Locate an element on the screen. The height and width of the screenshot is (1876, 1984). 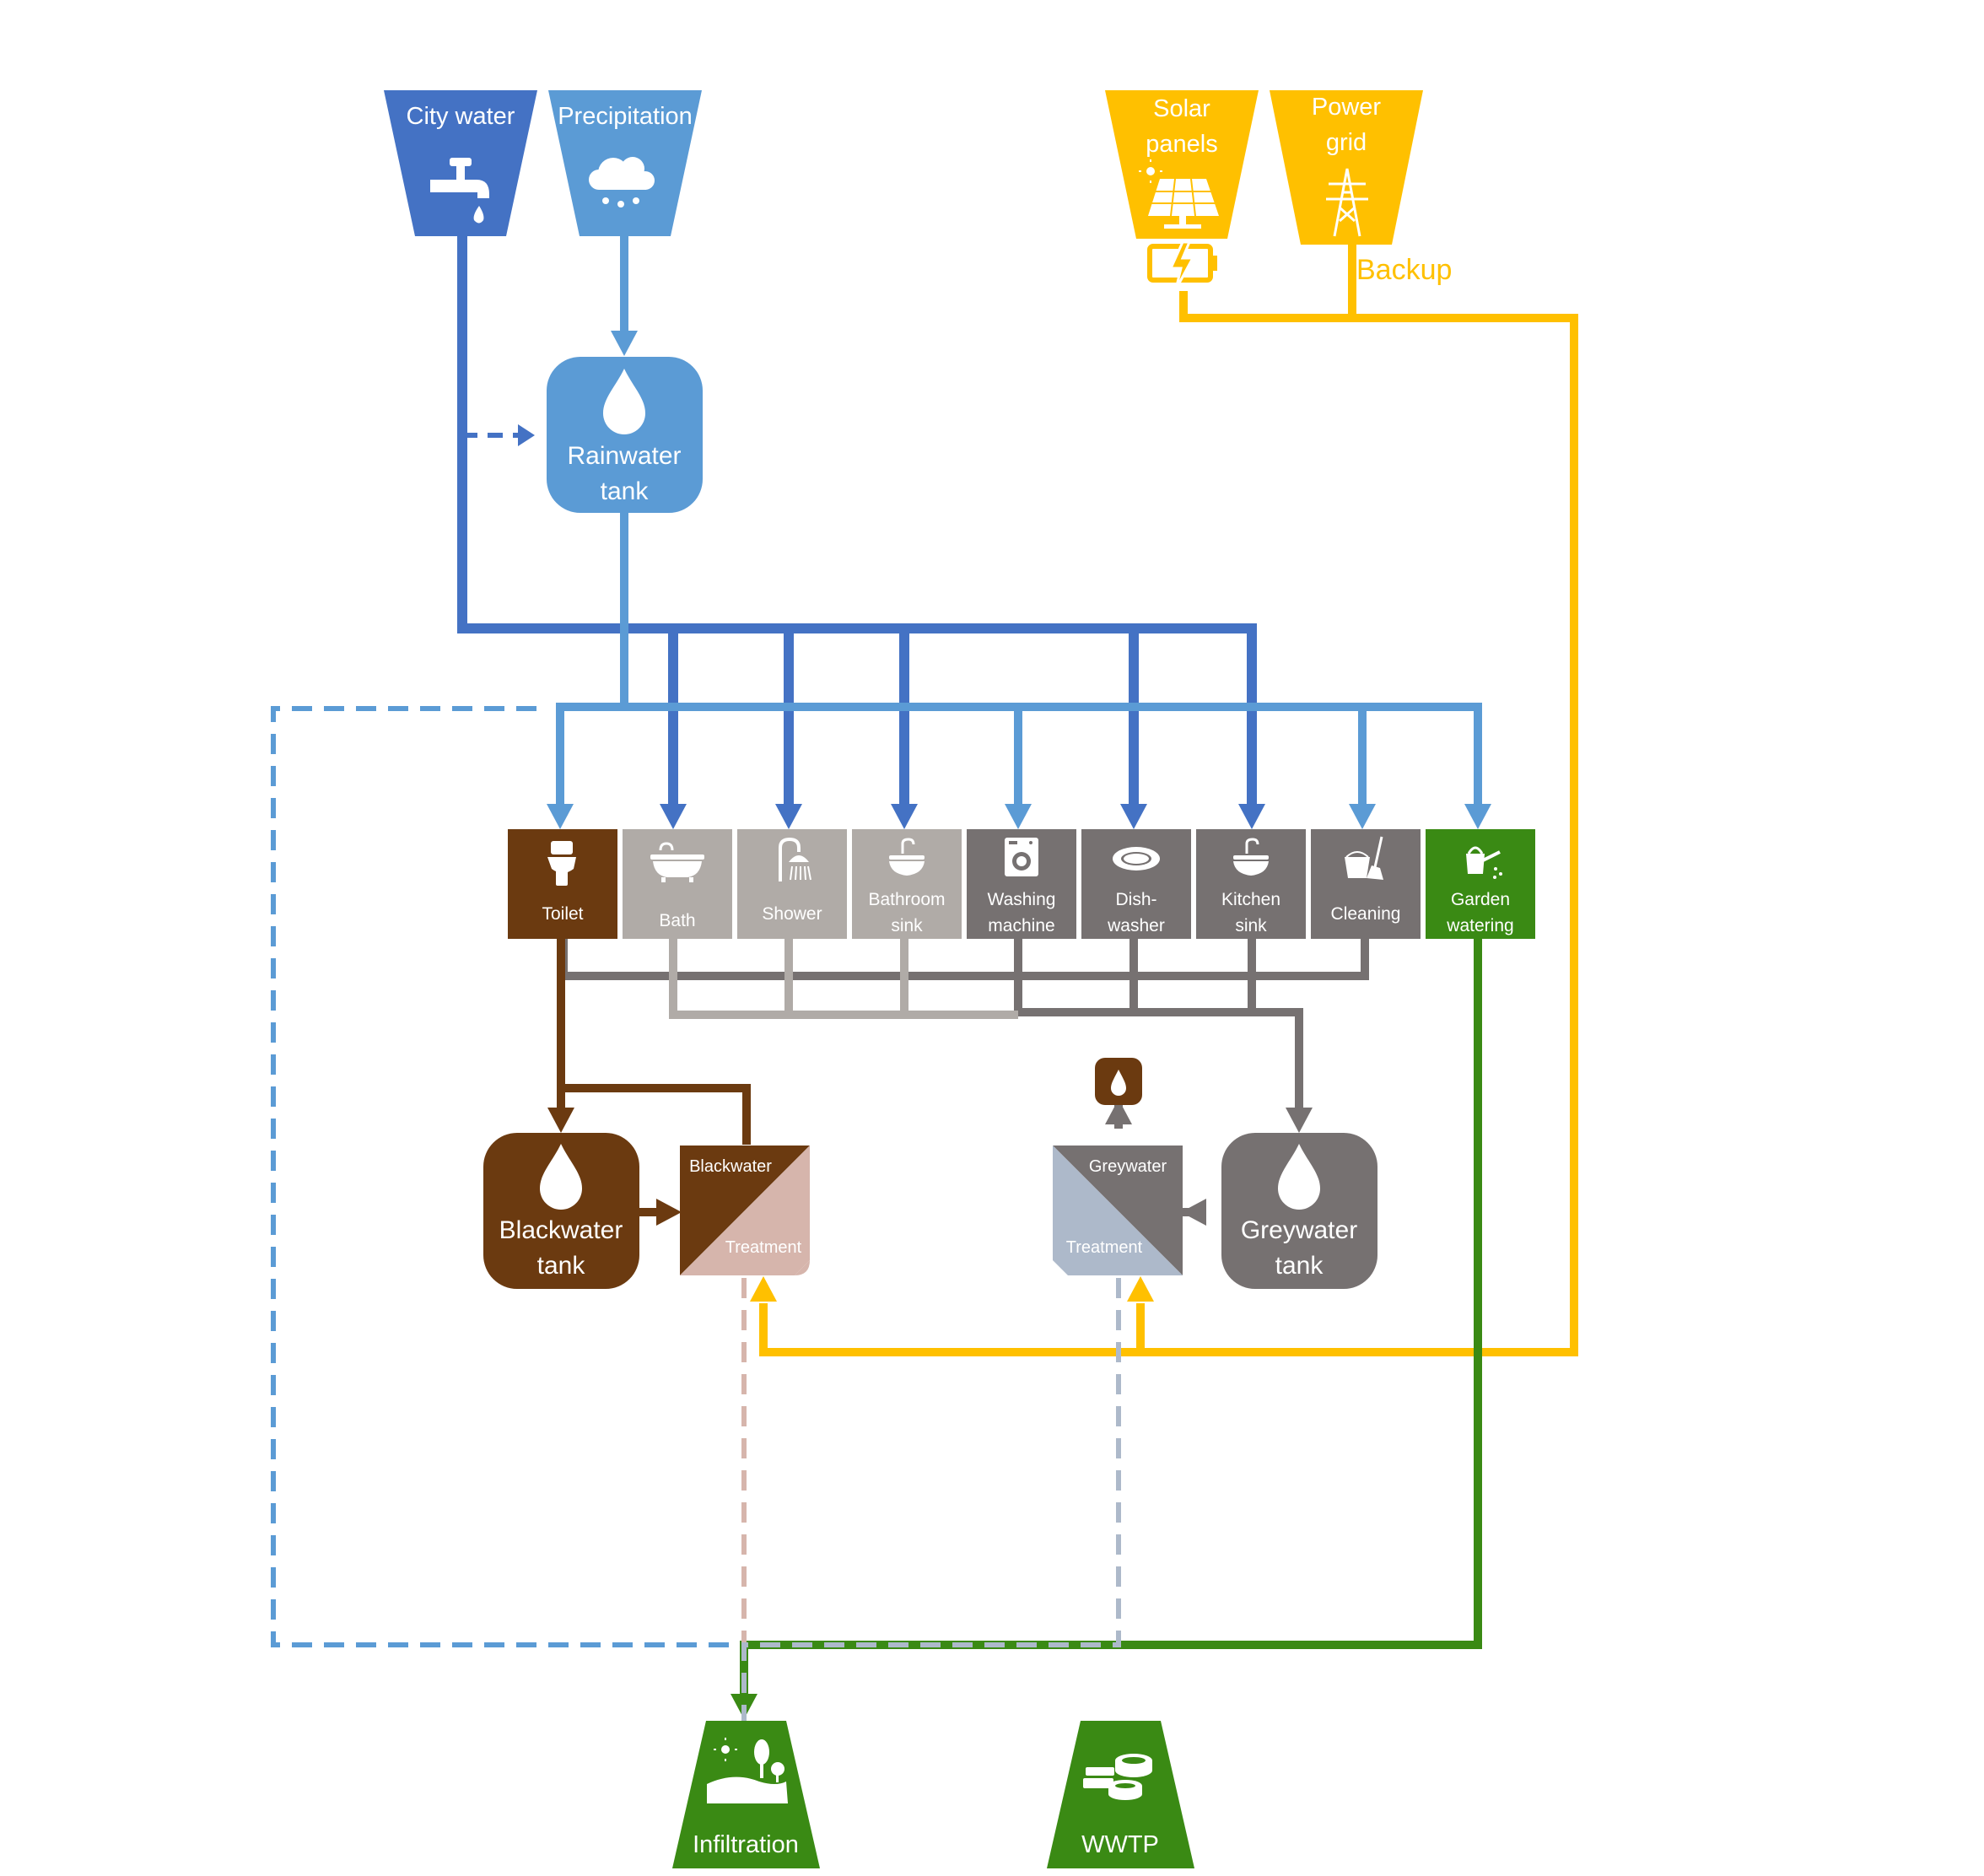
watering-can-icon is located at coordinates (1484, 862).